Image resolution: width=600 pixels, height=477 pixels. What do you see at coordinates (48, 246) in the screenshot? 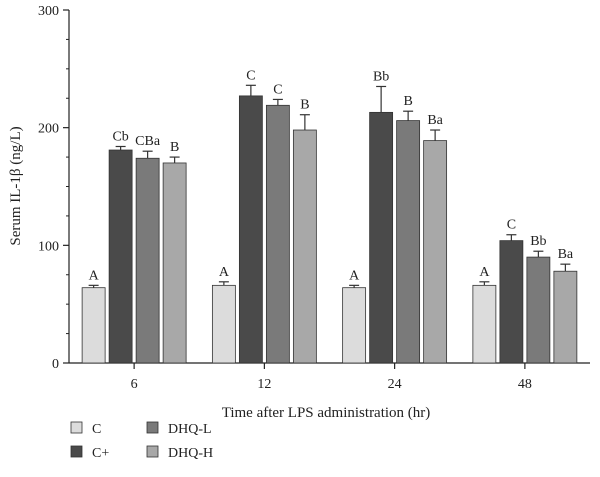
I see `y-tick-label: 100` at bounding box center [48, 246].